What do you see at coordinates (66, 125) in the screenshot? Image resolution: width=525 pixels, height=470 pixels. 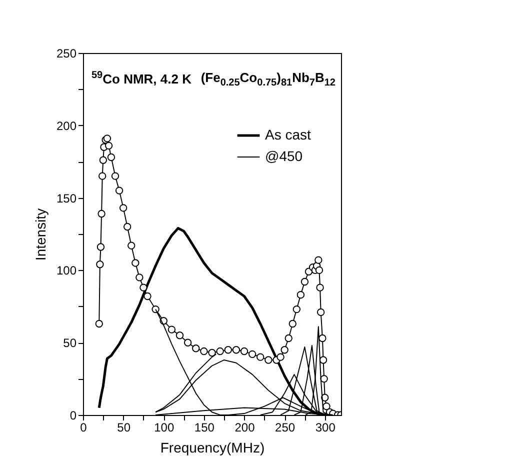 I see `y-tick-label: 200` at bounding box center [66, 125].